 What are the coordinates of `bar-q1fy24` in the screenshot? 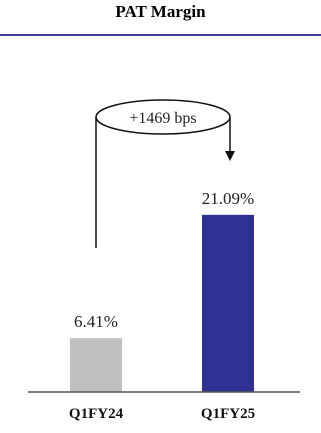 It's located at (96, 365).